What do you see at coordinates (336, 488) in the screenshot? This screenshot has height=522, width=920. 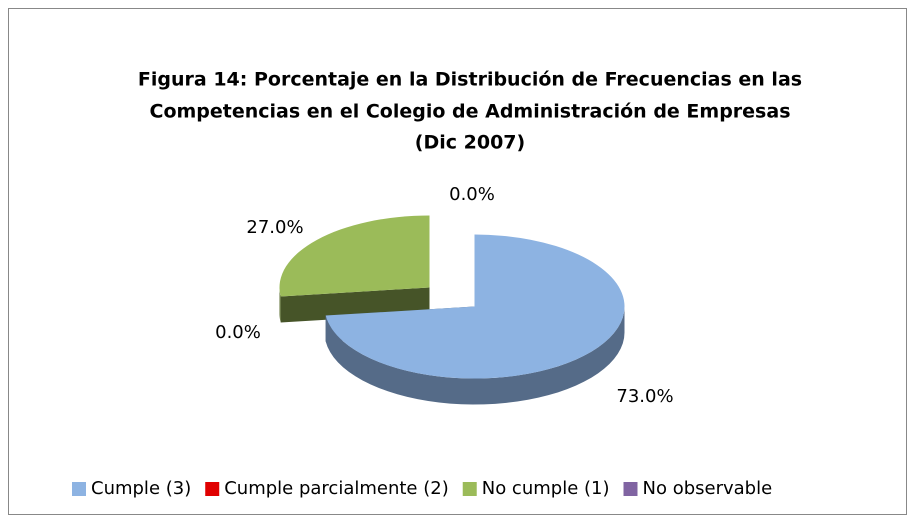 I see `legend-label: Cumple parcialmente (2)` at bounding box center [336, 488].